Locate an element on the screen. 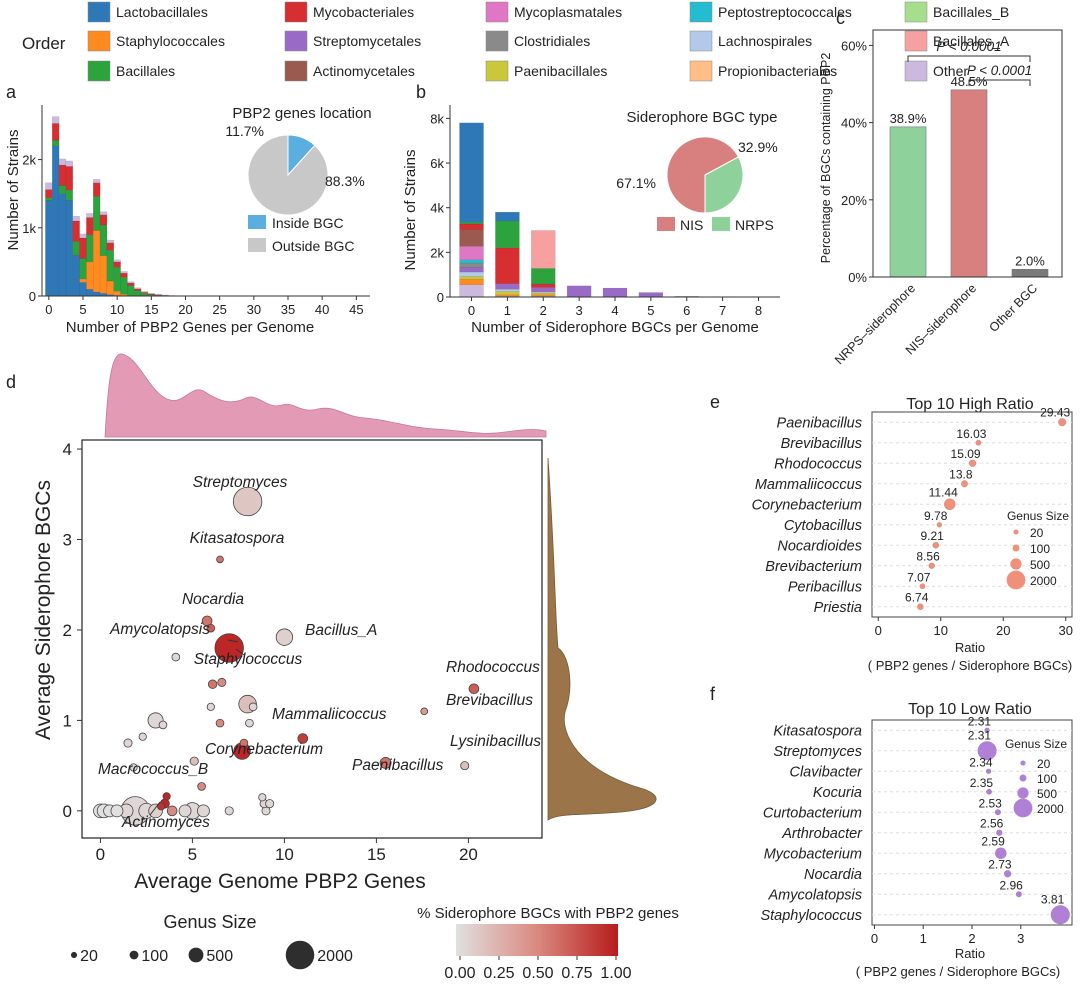  point-rhodococcus is located at coordinates (474, 689).